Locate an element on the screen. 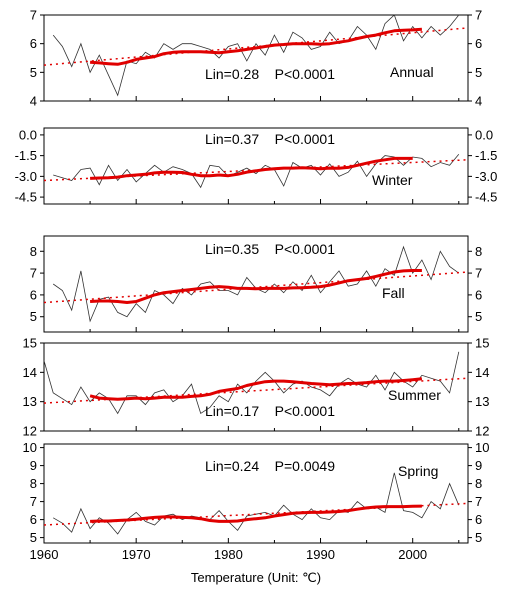 This screenshot has height=595, width=512. fall-annotation: Lin=0.35 P<0.0001 is located at coordinates (270, 249).